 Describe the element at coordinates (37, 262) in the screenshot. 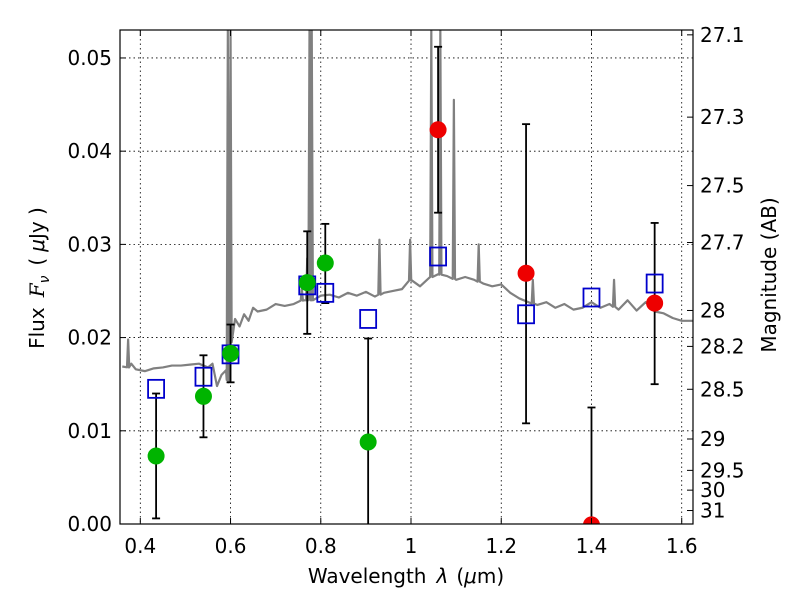

I see `y-axis-label-open: (` at that location.